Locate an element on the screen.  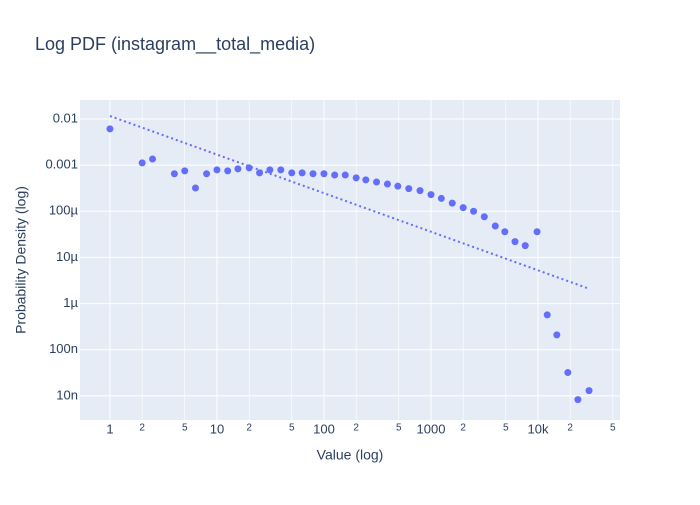
y-tick-label: 10n is located at coordinates (67, 394).